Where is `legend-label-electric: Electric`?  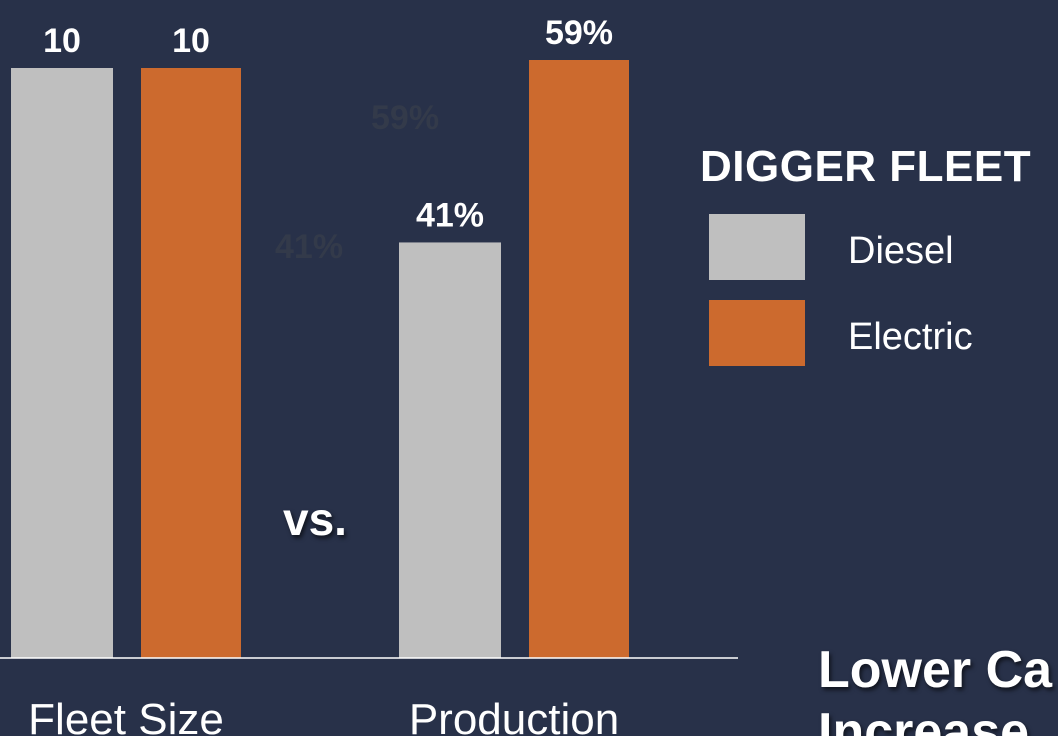
legend-label-electric: Electric is located at coordinates (910, 337).